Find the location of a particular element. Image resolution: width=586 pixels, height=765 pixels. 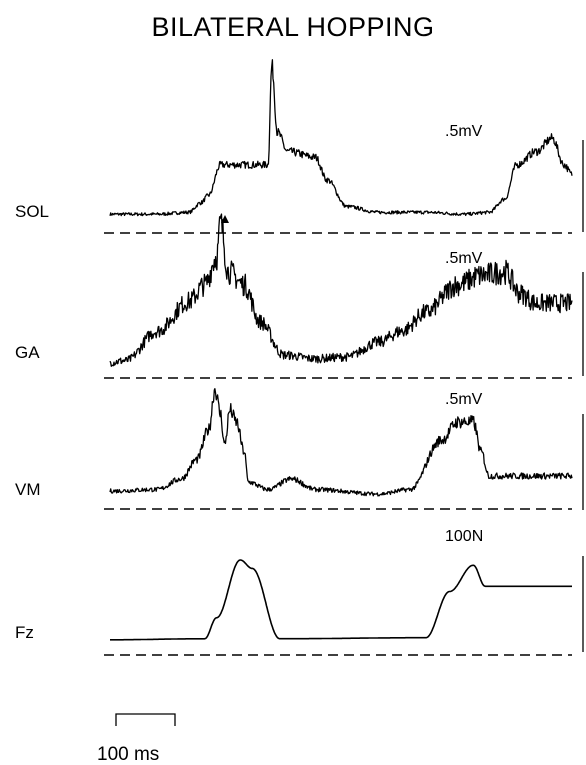

trace-vm is located at coordinates (341, 442).